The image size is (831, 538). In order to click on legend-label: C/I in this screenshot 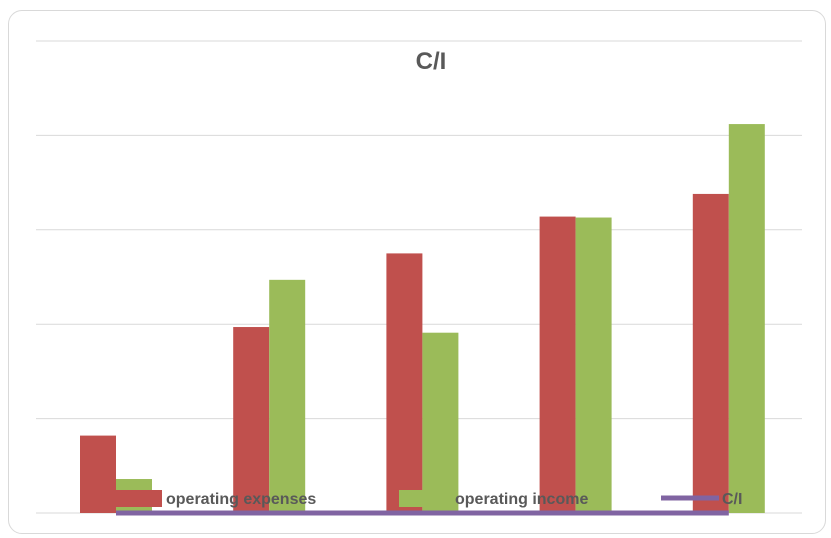, I will do `click(732, 499)`.